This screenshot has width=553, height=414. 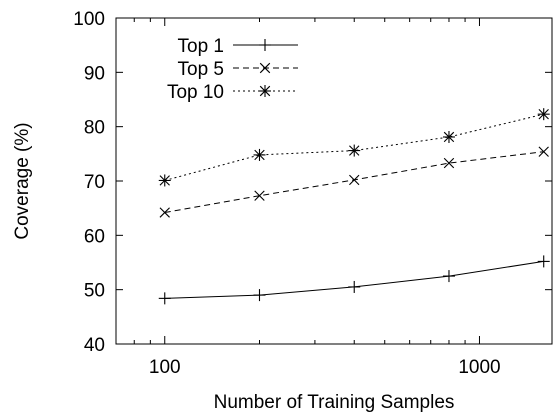 What do you see at coordinates (165, 367) in the screenshot?
I see `x-tick-label: 100` at bounding box center [165, 367].